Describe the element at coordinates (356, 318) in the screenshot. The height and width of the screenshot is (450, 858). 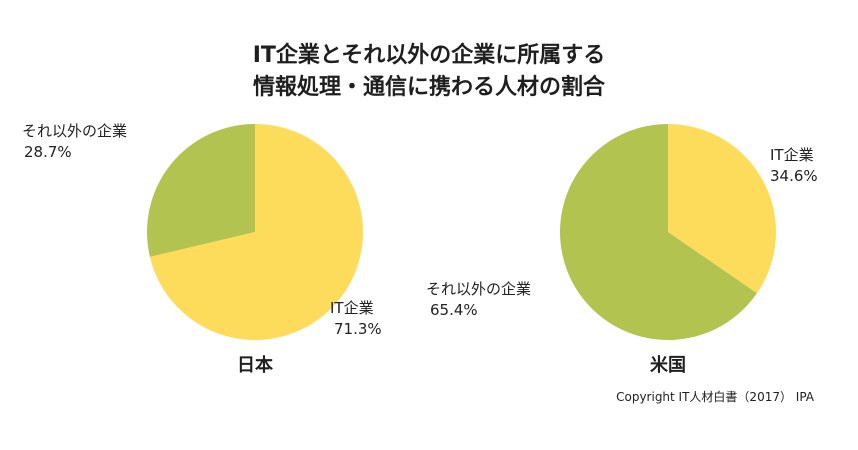
I see `japan-it-label: IT企業 71.3%` at that location.